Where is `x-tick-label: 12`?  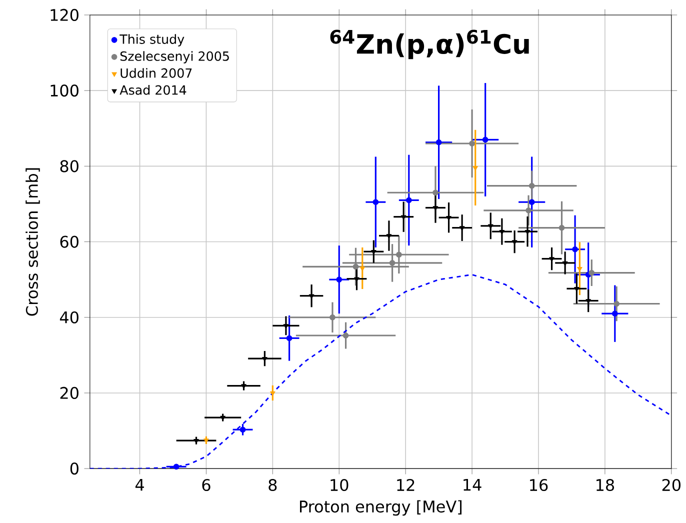 x-tick-label: 12 is located at coordinates (405, 485).